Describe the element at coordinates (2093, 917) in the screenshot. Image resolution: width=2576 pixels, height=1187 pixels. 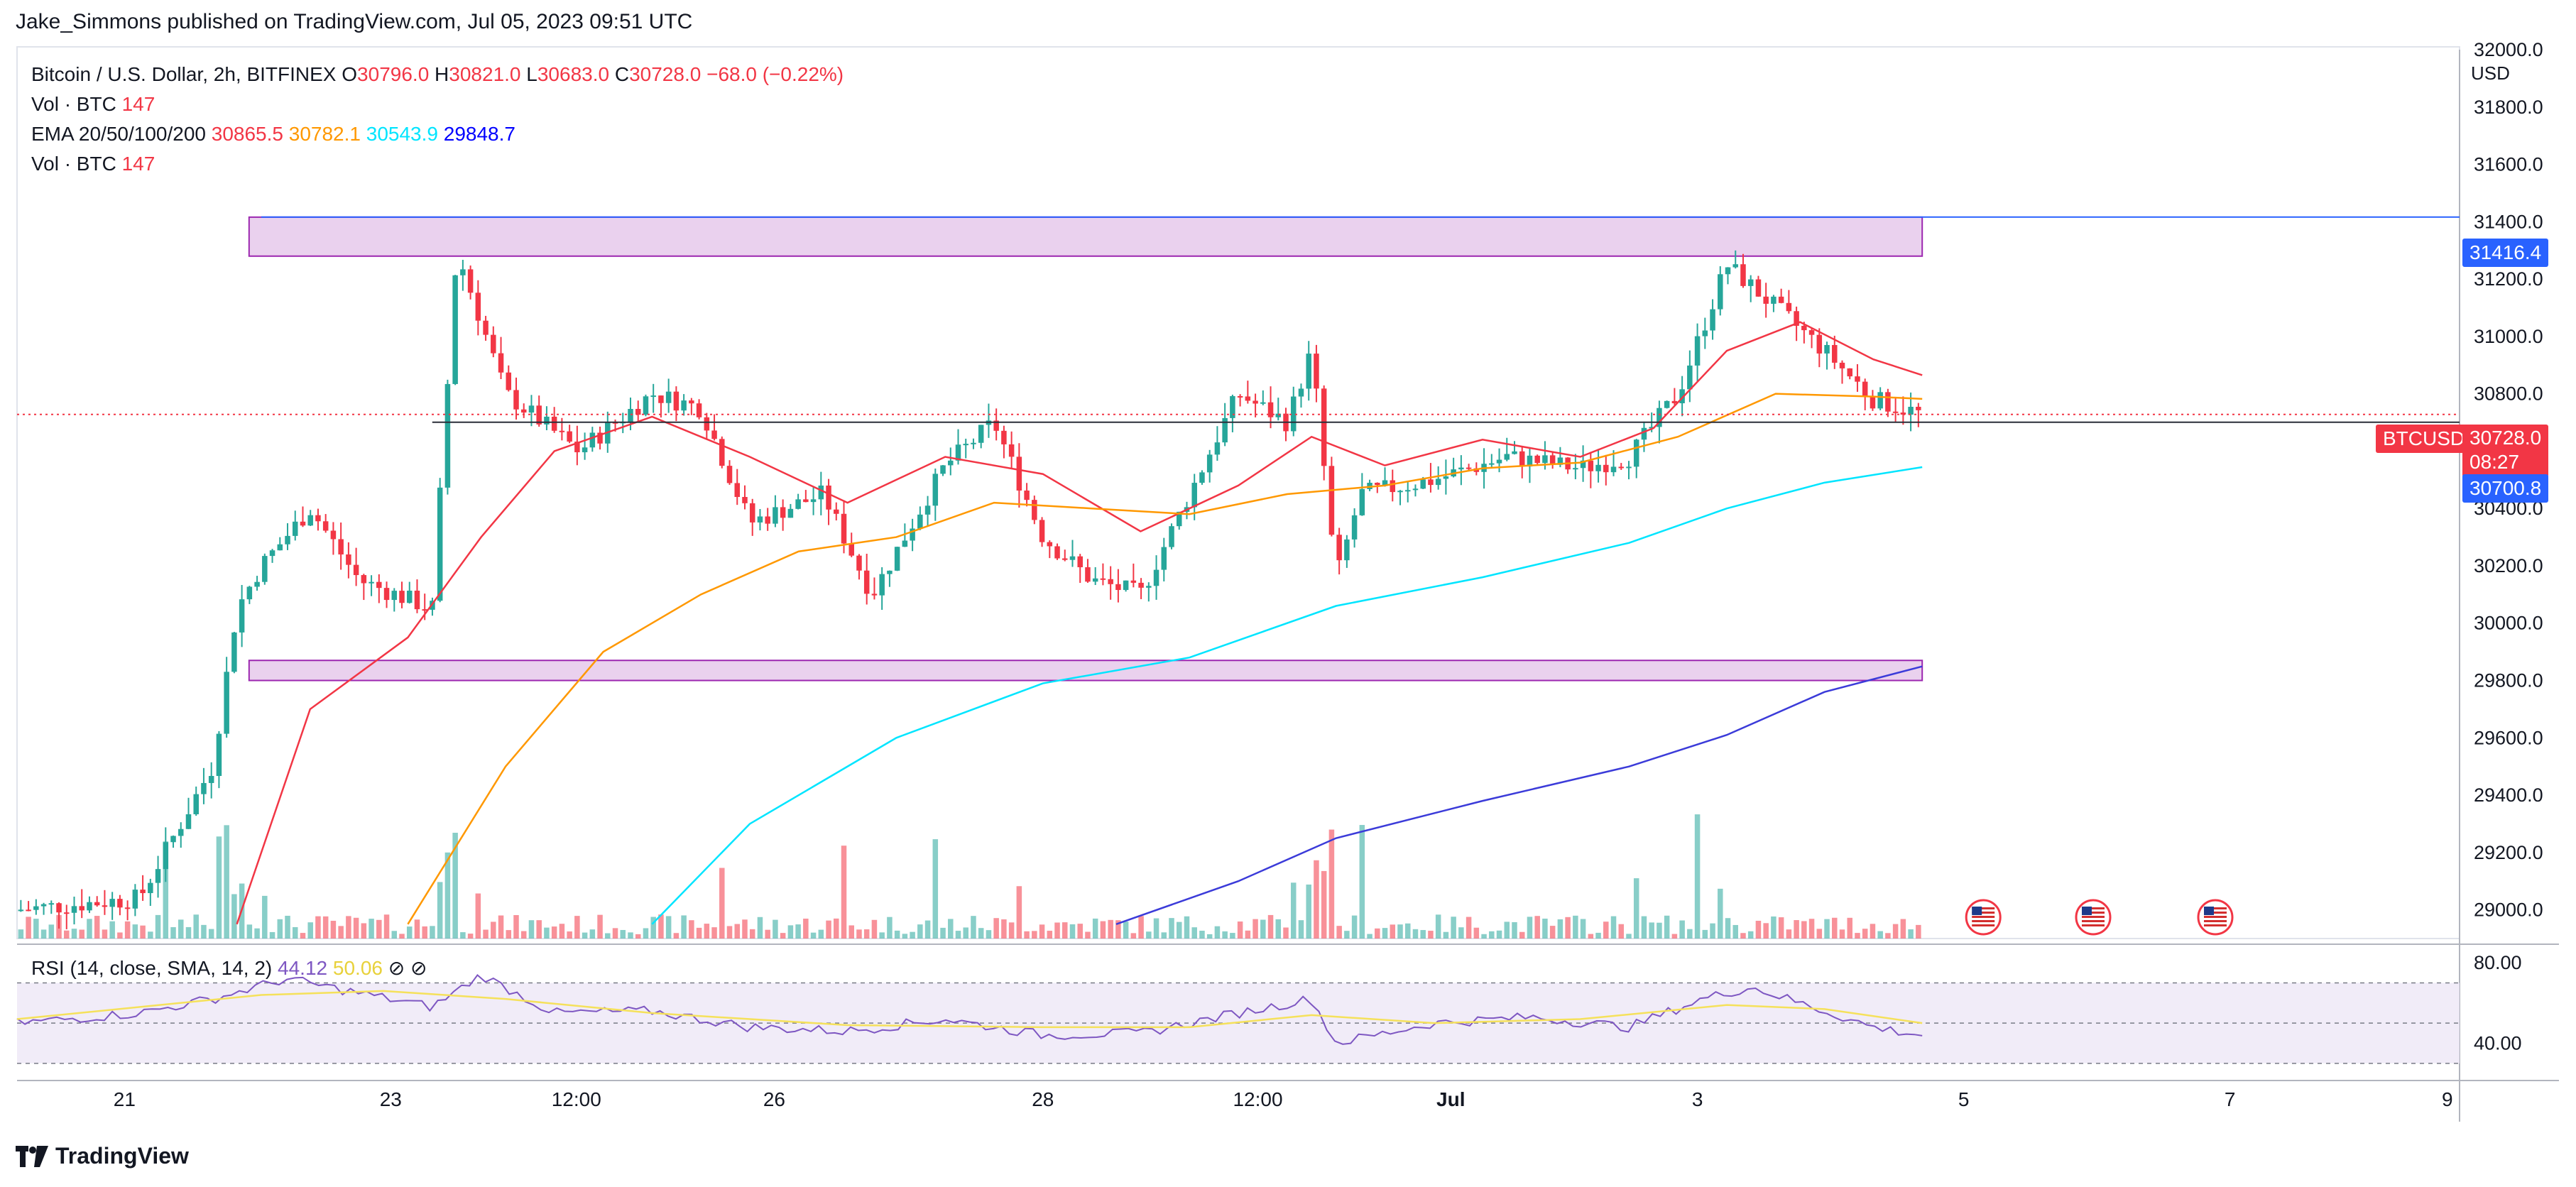
I see `us-flag-event-icon` at that location.